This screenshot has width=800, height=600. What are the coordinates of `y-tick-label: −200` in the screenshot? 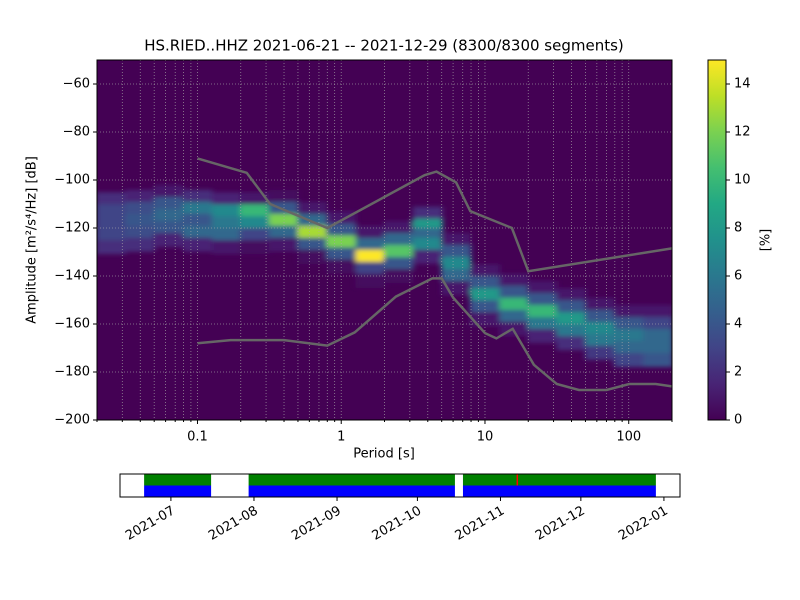 It's located at (72, 420).